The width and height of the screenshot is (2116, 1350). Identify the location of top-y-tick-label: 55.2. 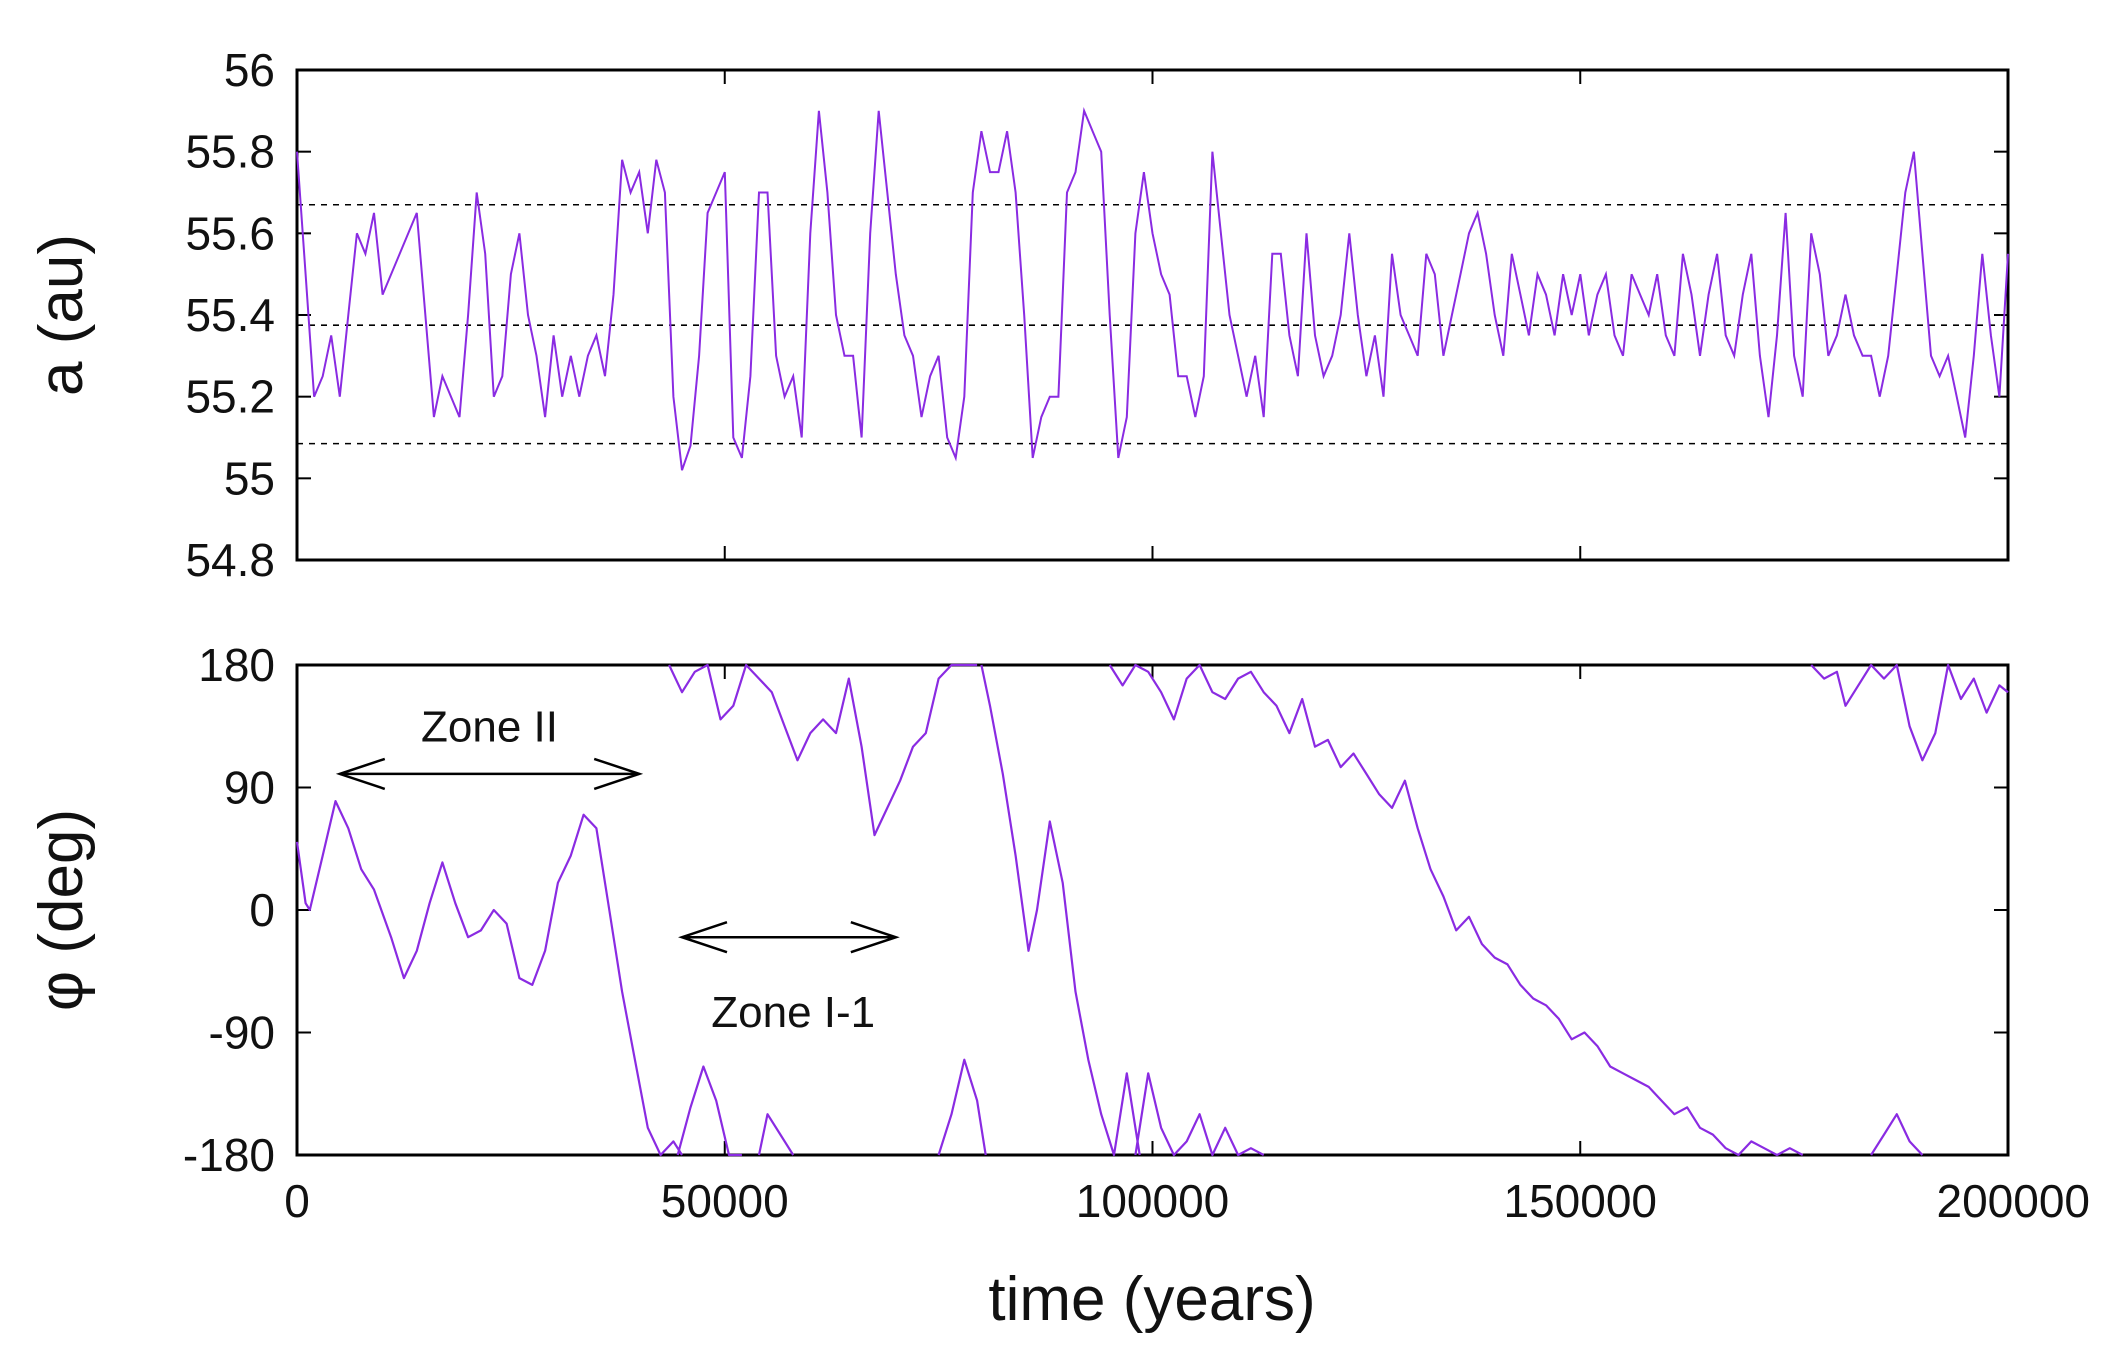
(230, 397).